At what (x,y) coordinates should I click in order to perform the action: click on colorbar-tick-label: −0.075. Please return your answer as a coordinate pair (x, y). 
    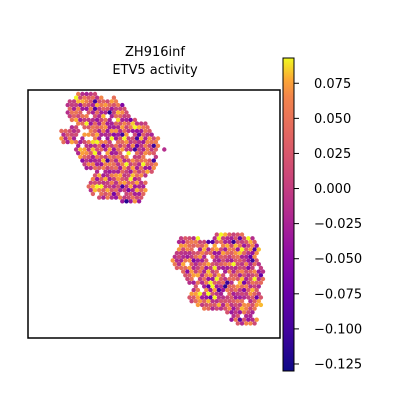
    Looking at the image, I should click on (338, 294).